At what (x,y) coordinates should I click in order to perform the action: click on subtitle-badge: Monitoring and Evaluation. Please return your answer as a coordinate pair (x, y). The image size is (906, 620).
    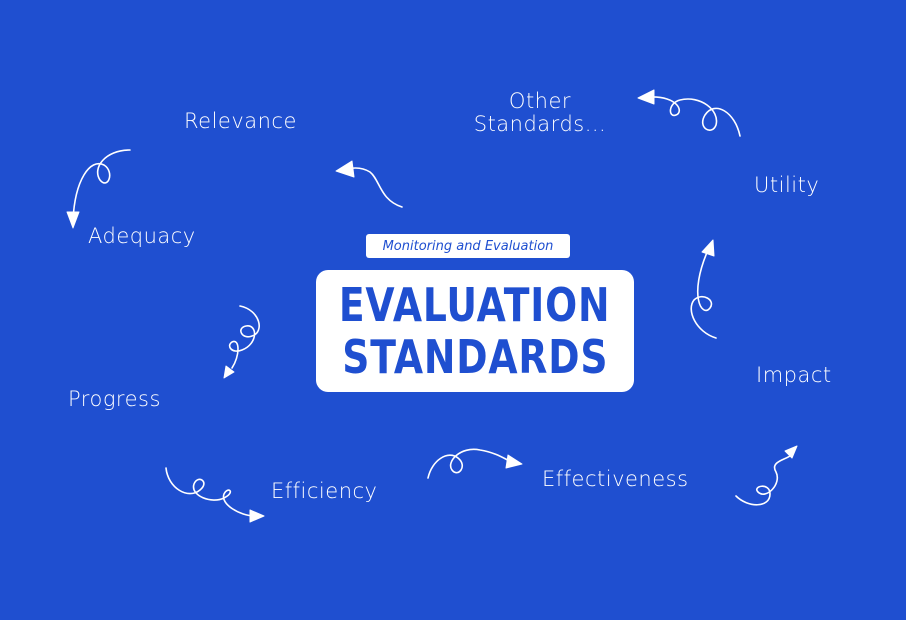
    Looking at the image, I should click on (468, 246).